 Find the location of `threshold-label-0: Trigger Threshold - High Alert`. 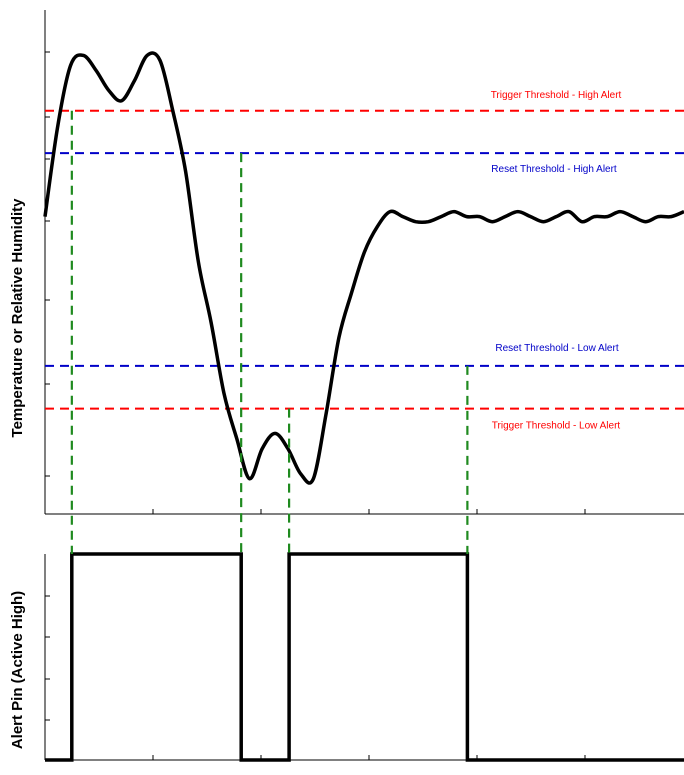

threshold-label-0: Trigger Threshold - High Alert is located at coordinates (556, 95).